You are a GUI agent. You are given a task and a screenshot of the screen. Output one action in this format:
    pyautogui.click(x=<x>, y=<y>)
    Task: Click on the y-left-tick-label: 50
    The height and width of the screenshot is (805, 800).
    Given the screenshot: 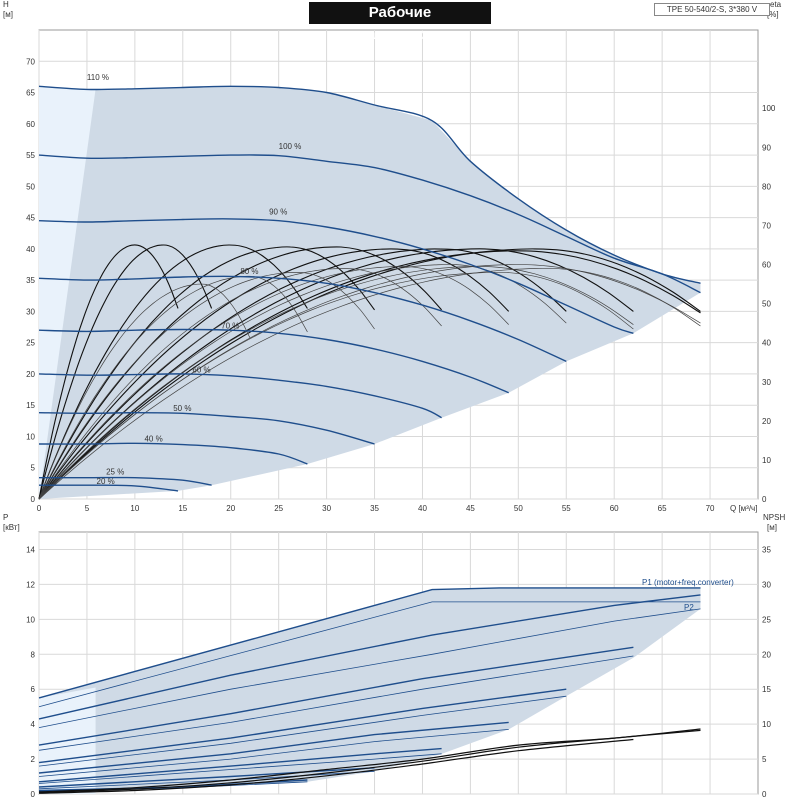 What is the action you would take?
    pyautogui.click(x=30, y=186)
    